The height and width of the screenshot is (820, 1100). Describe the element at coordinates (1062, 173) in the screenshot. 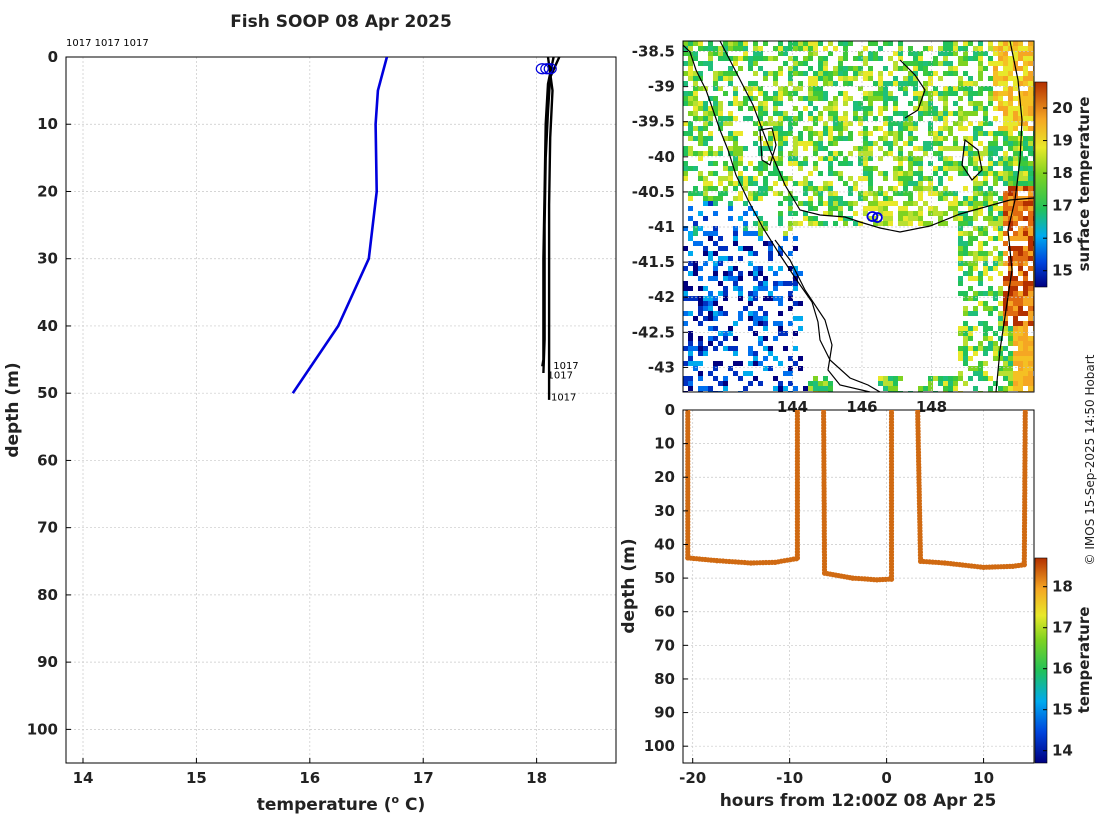

I see `map-colorbar-tick-label: 18` at that location.